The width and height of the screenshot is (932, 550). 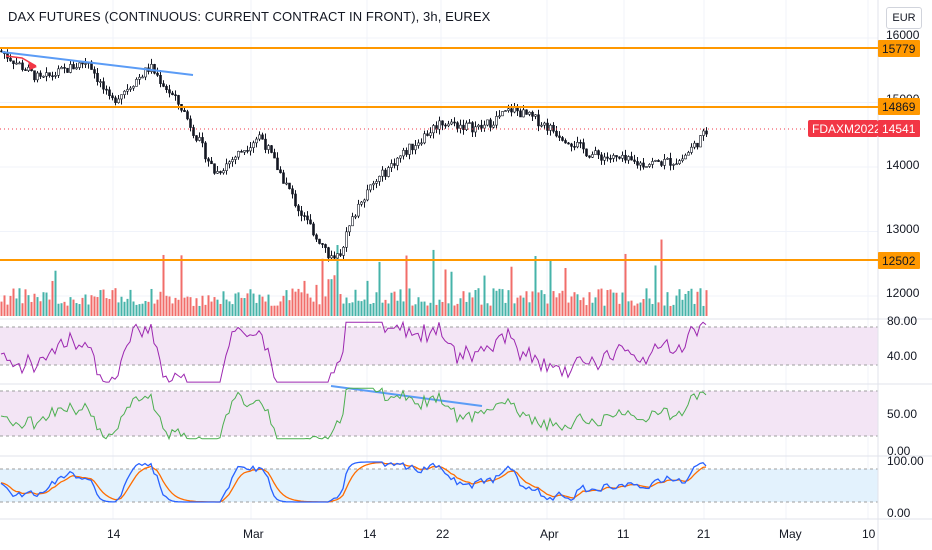 I want to click on price-tick-12000: 12000, so click(x=903, y=293).